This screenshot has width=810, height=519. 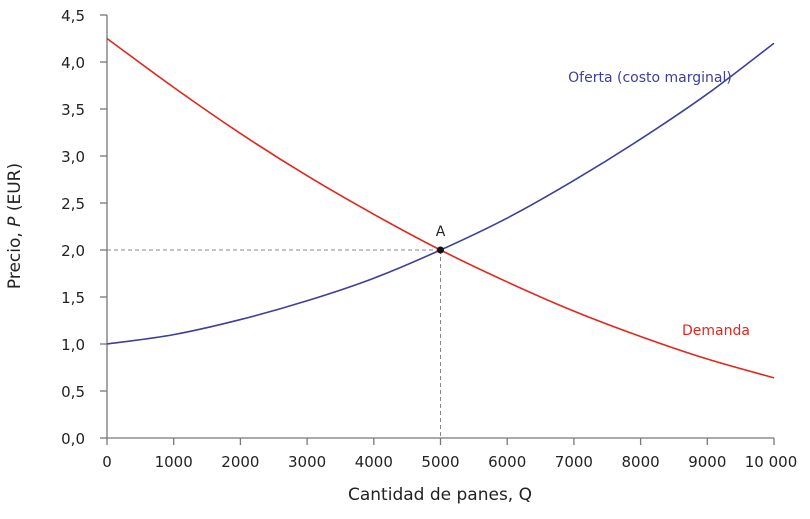 I want to click on y-tick-label: 2,0, so click(x=73, y=251).